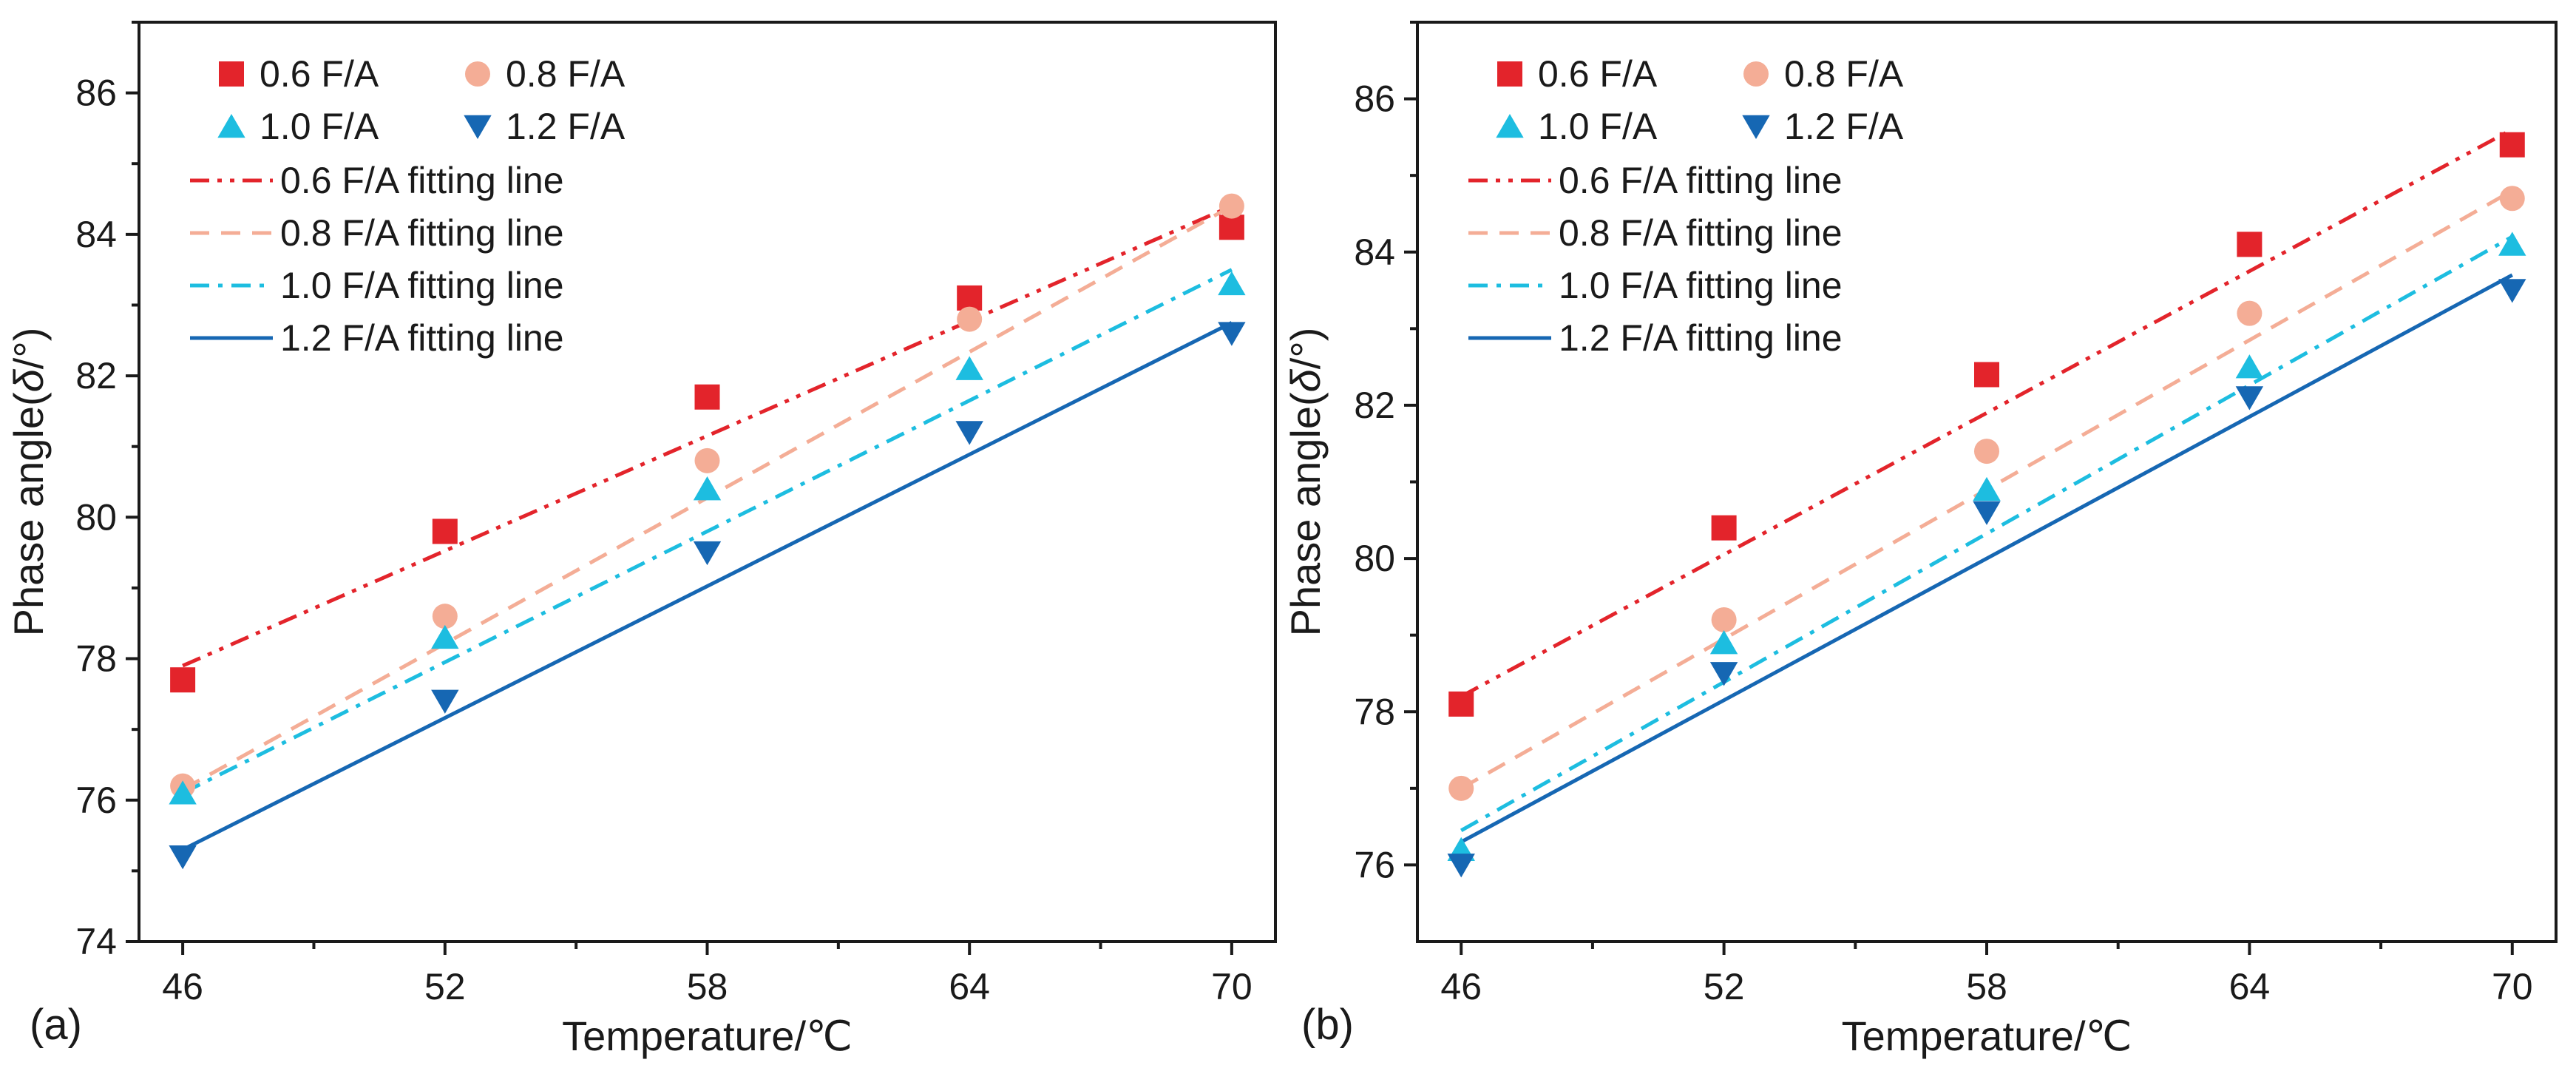 The height and width of the screenshot is (1071, 2576). I want to click on y-tick-label: 74, so click(96, 942).